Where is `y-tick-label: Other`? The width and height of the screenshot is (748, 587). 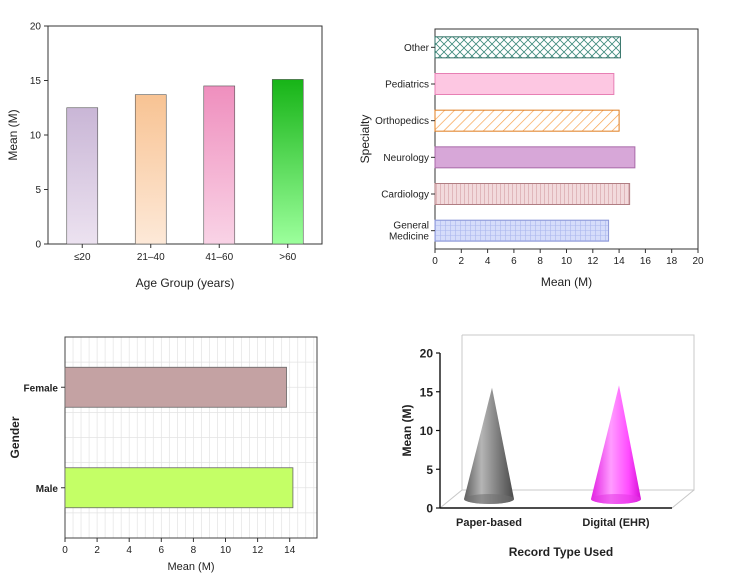
y-tick-label: Other is located at coordinates (417, 48).